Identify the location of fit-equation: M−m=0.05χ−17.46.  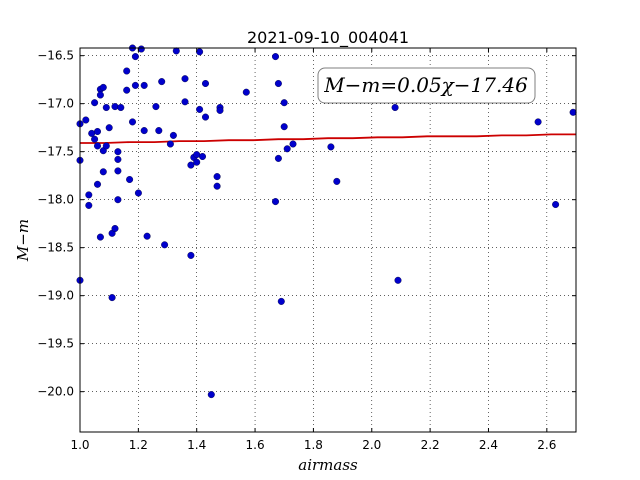
(425, 85).